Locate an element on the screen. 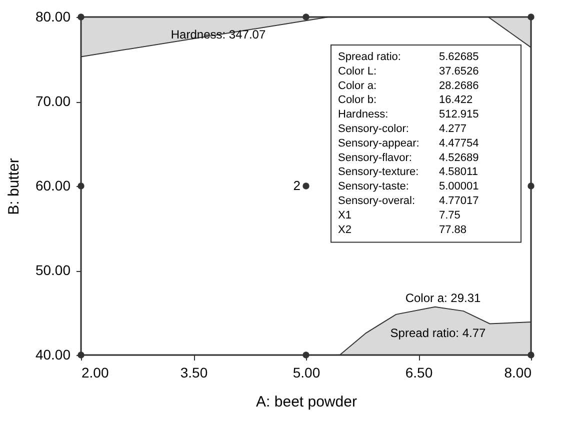 This screenshot has height=427, width=588. x-tick-label: 6.50 is located at coordinates (419, 372).